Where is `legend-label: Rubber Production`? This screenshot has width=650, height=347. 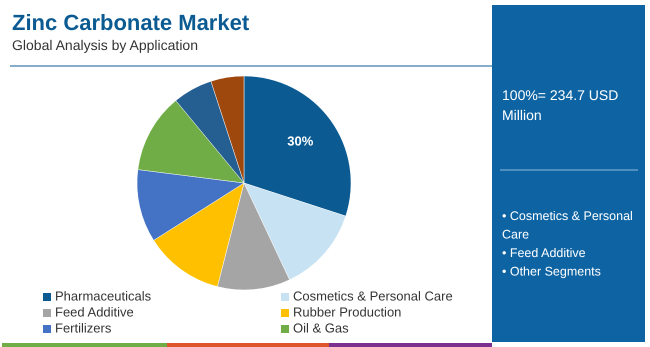
legend-label: Rubber Production is located at coordinates (347, 312).